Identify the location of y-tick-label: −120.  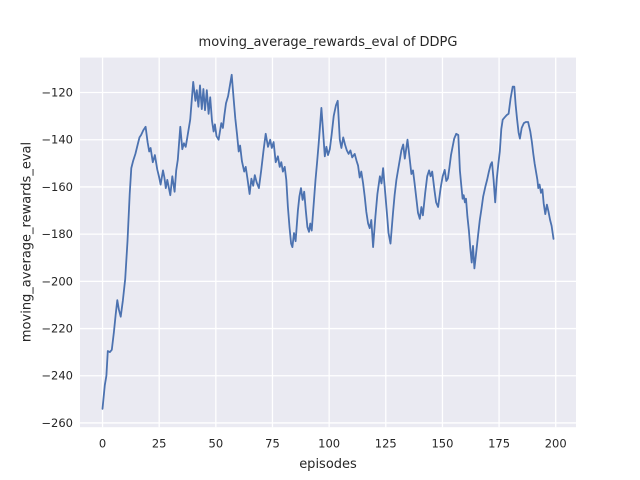
(57, 93).